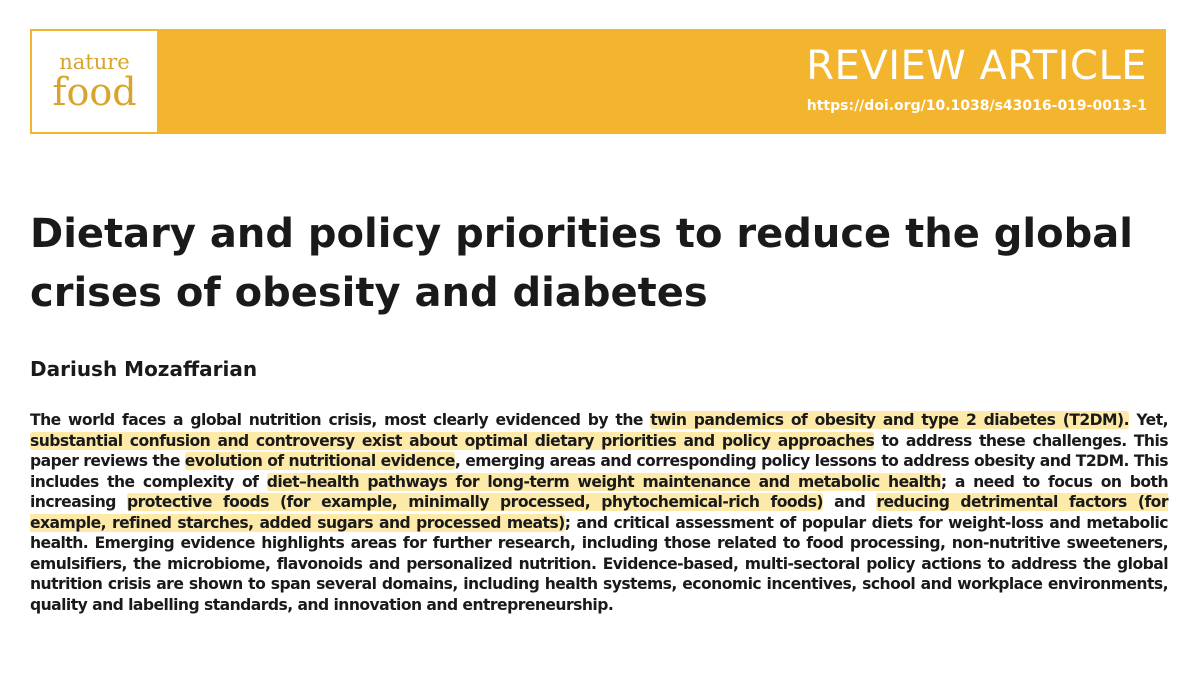  What do you see at coordinates (850, 502) in the screenshot?
I see `abstract-segment: and` at bounding box center [850, 502].